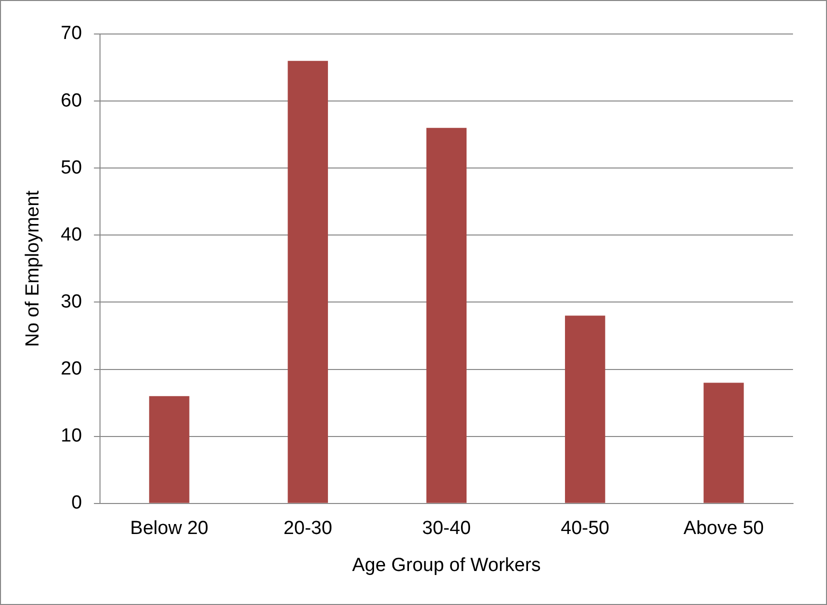 Image resolution: width=827 pixels, height=605 pixels. Describe the element at coordinates (33, 268) in the screenshot. I see `y-axis-title: No of Employment` at that location.